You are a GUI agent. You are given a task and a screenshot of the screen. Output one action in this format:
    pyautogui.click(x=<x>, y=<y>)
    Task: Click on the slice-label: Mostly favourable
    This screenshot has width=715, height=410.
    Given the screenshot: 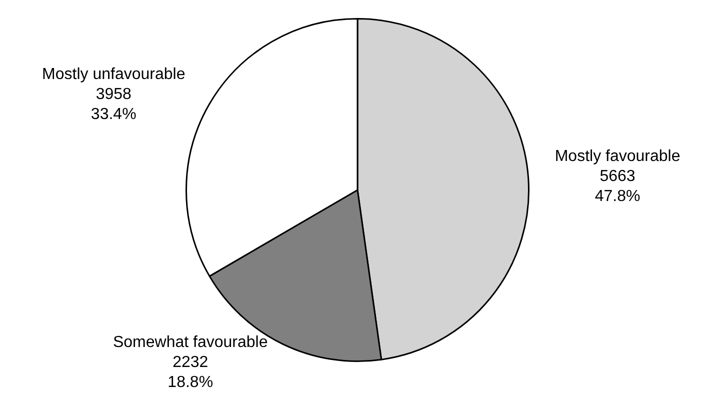 What is the action you would take?
    pyautogui.click(x=617, y=157)
    